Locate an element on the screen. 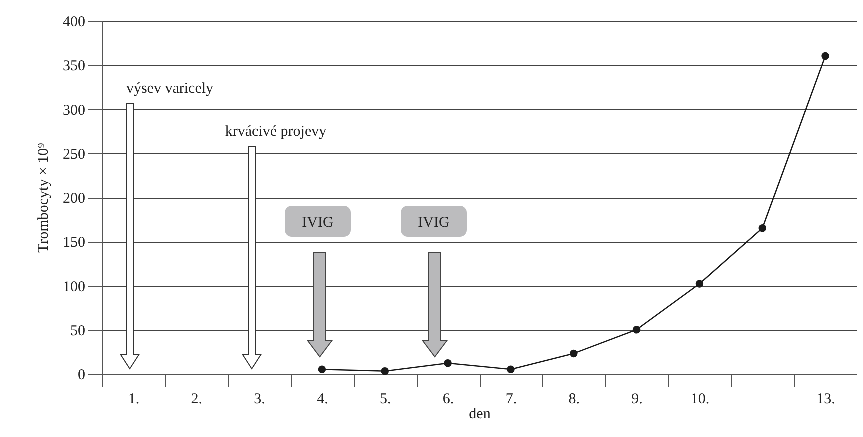  x-tick-label: 10. is located at coordinates (700, 400).